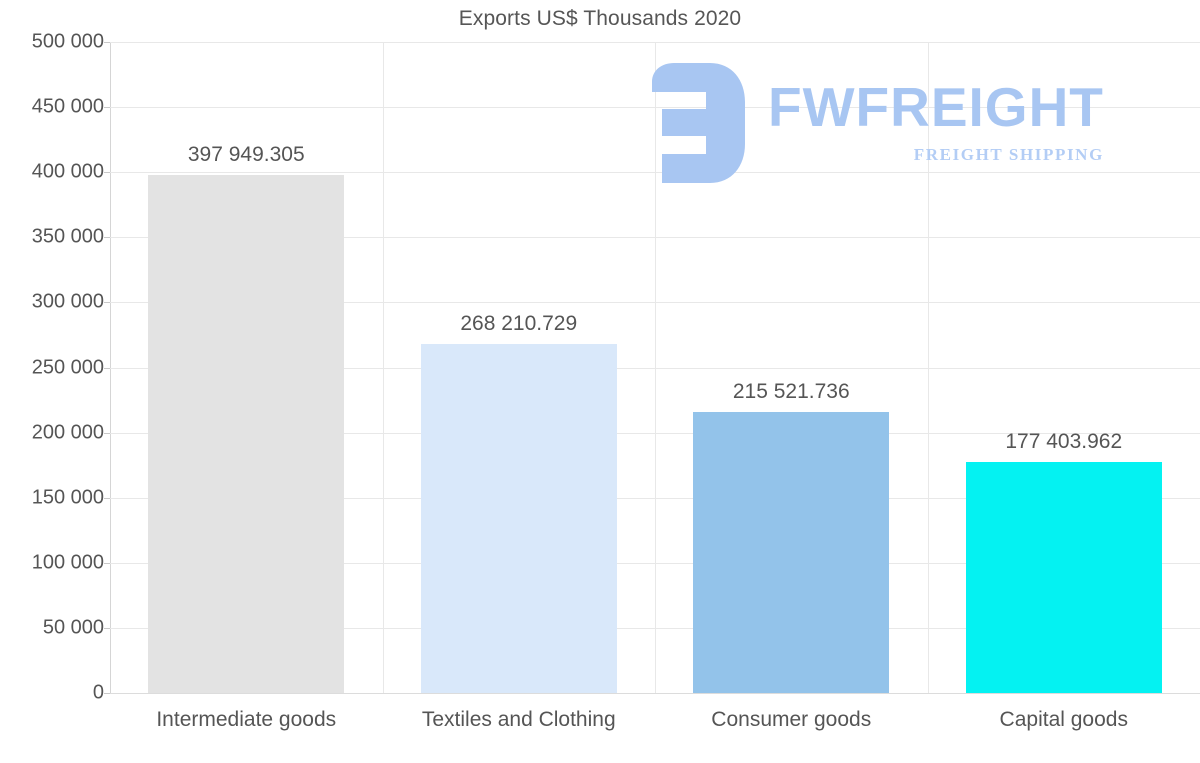  I want to click on chart-title: Exports US$ Thousands 2020, so click(600, 18).